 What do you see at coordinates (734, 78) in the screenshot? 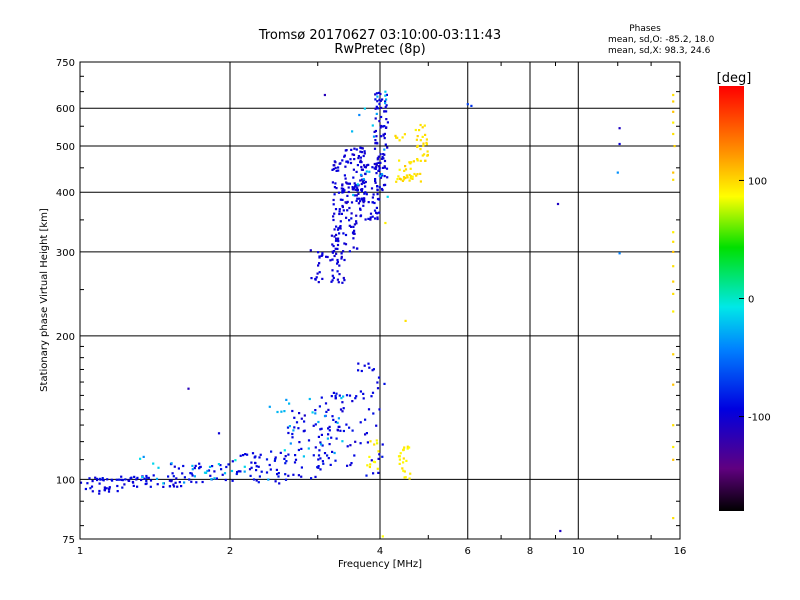
I see `colorbar-label: [deg]` at bounding box center [734, 78].